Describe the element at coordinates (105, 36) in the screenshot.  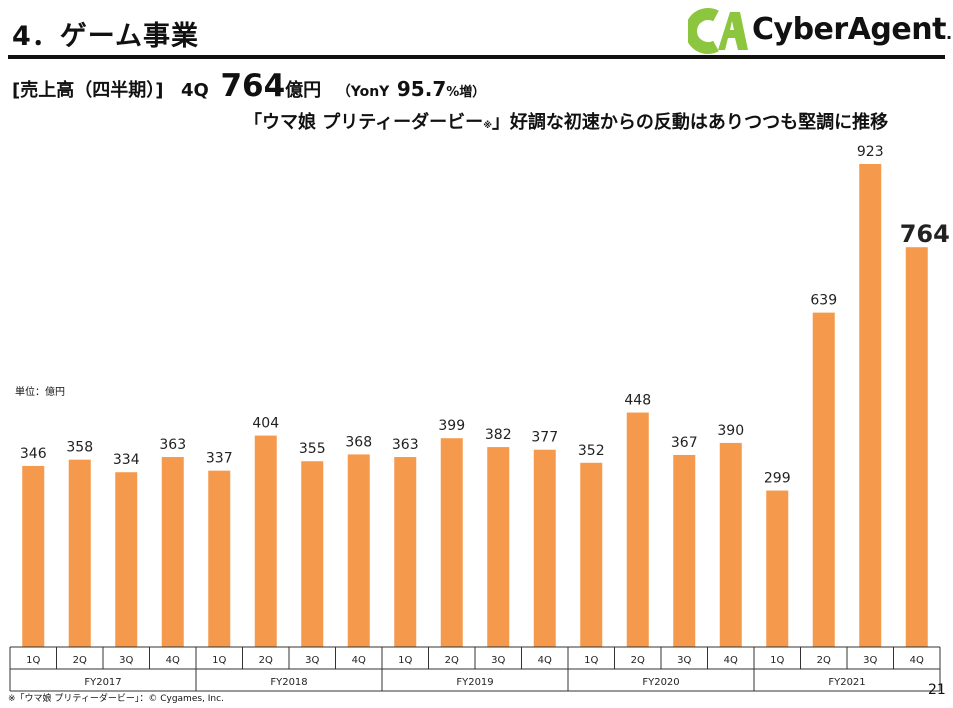
I see `page-title: 4．ゲーム事業` at that location.